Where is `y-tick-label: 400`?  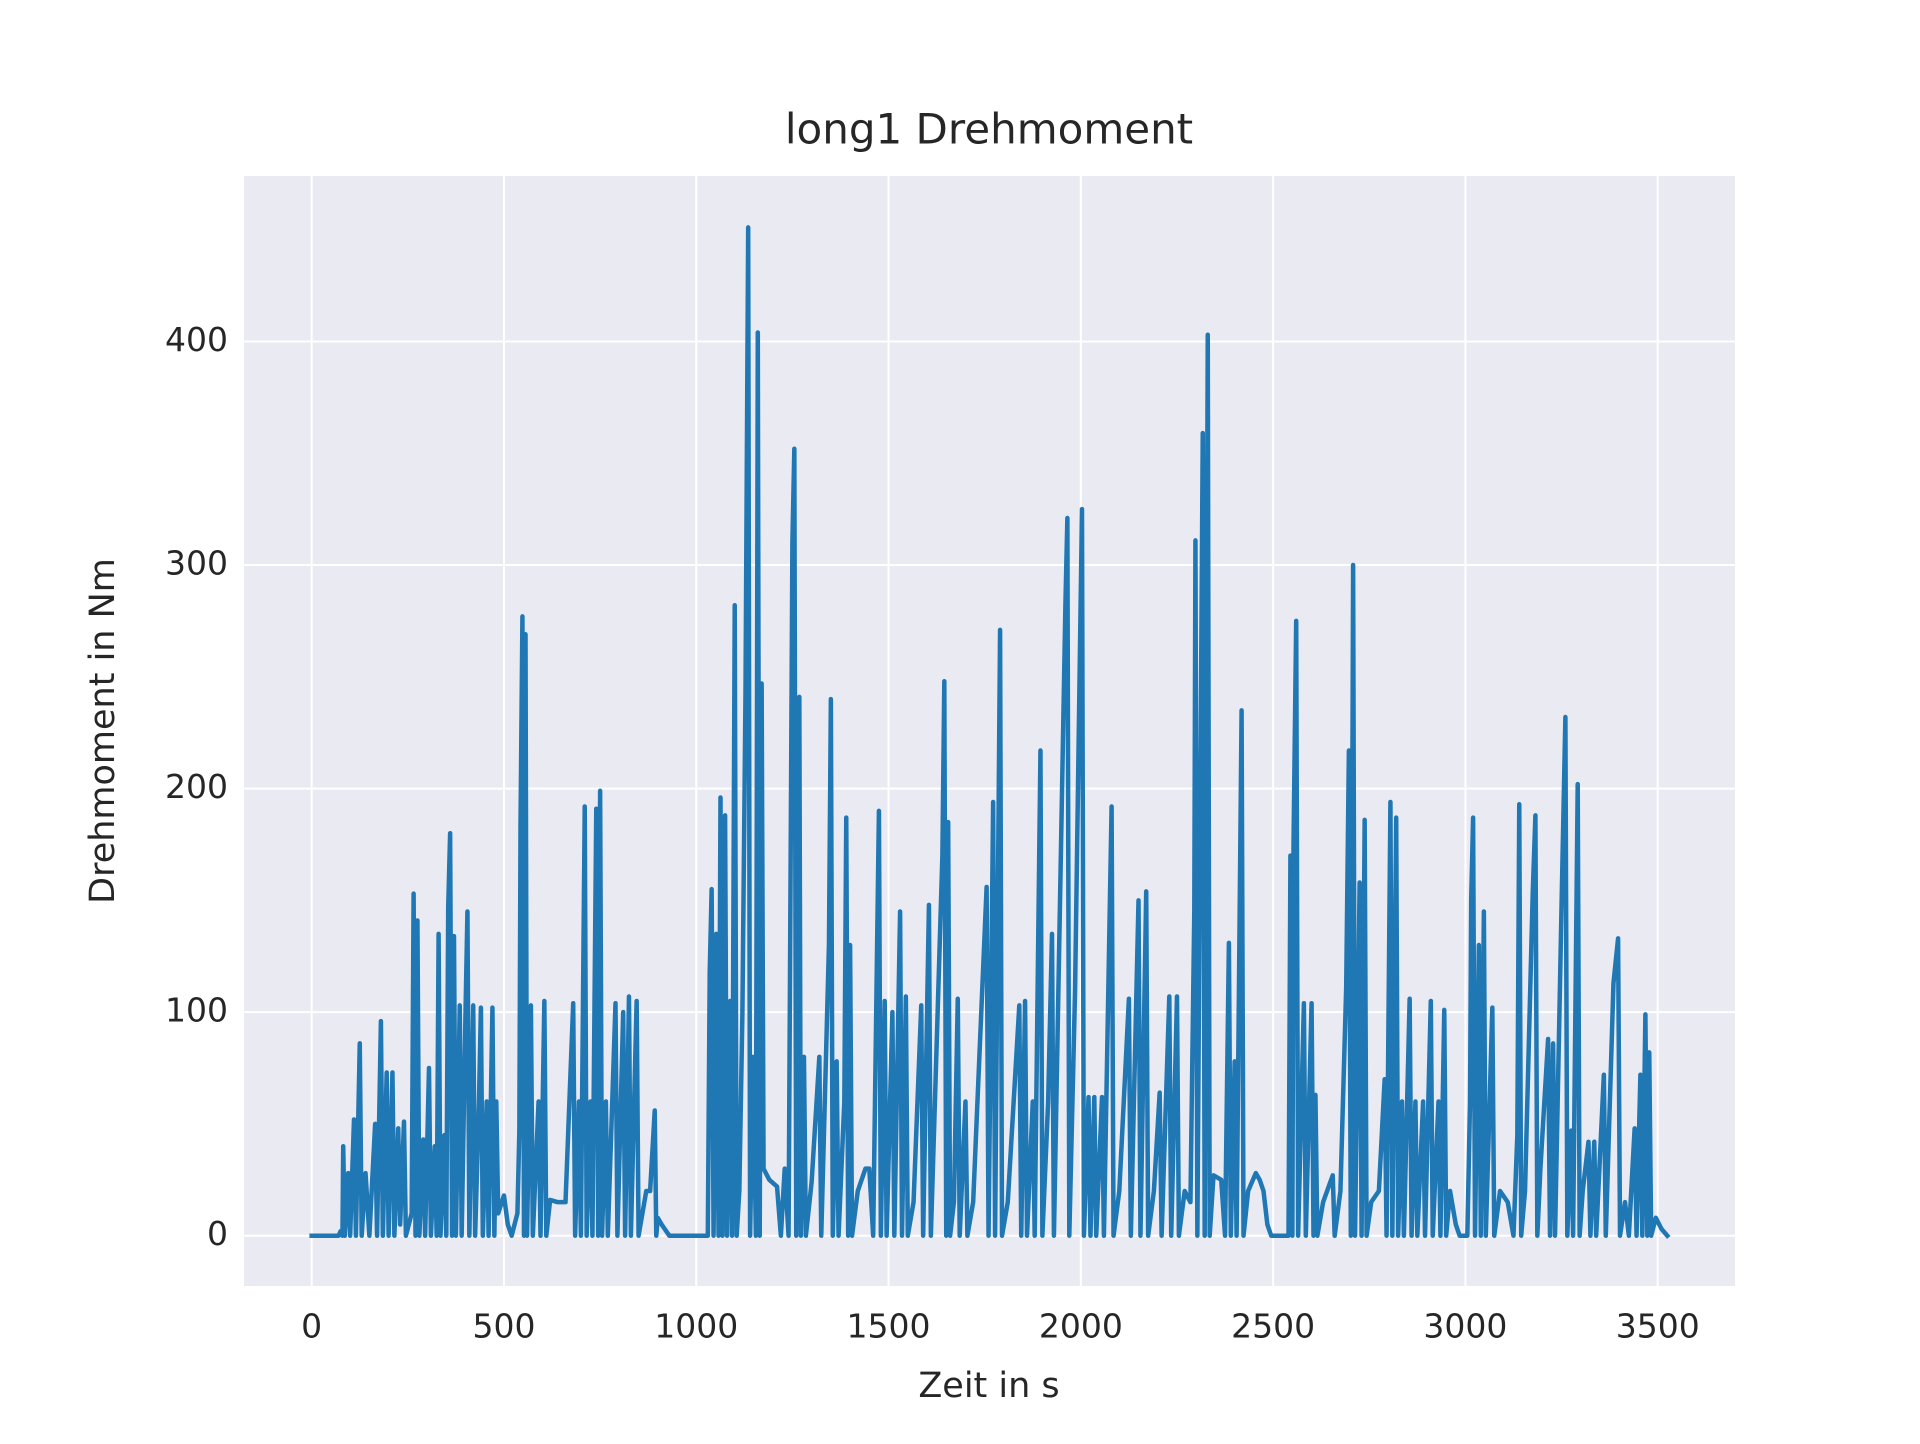 y-tick-label: 400 is located at coordinates (196, 339).